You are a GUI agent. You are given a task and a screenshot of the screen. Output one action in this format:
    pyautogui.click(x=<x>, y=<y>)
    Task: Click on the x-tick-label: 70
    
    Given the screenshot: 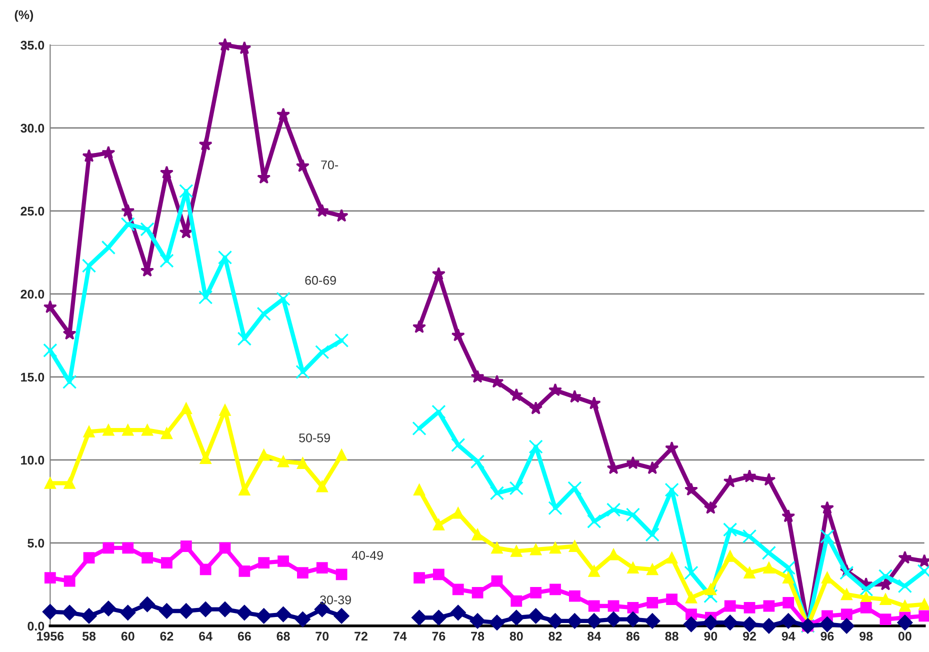 What is the action you would take?
    pyautogui.click(x=322, y=636)
    